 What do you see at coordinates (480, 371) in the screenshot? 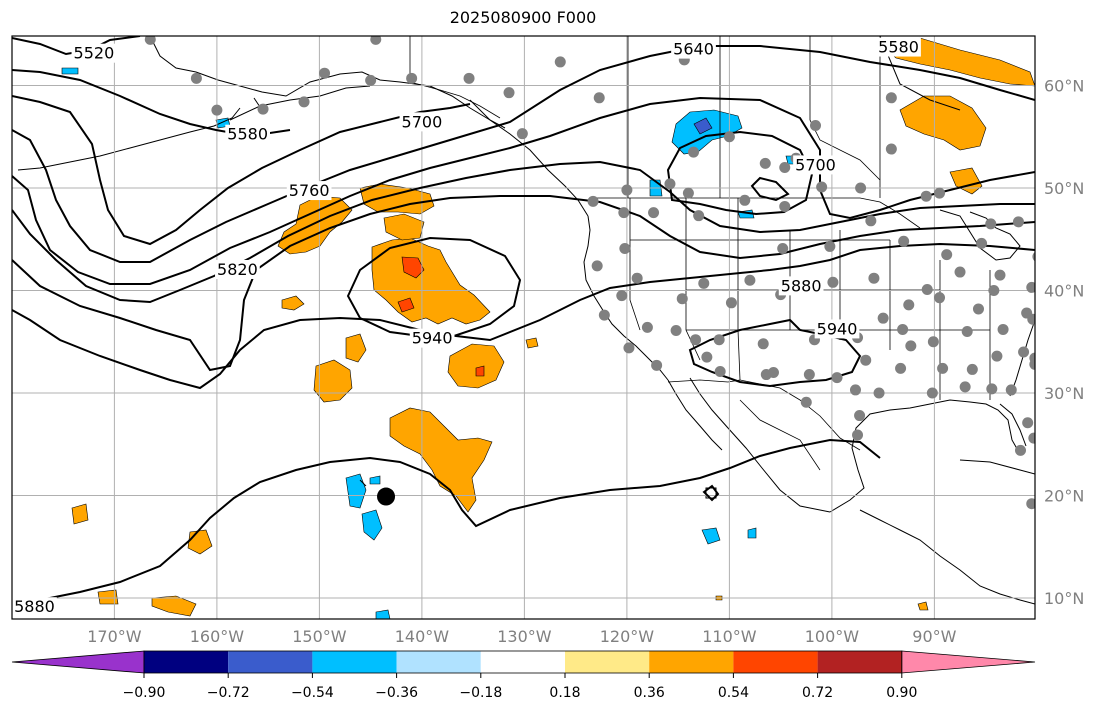
I see `shade-blob-east-core` at bounding box center [480, 371].